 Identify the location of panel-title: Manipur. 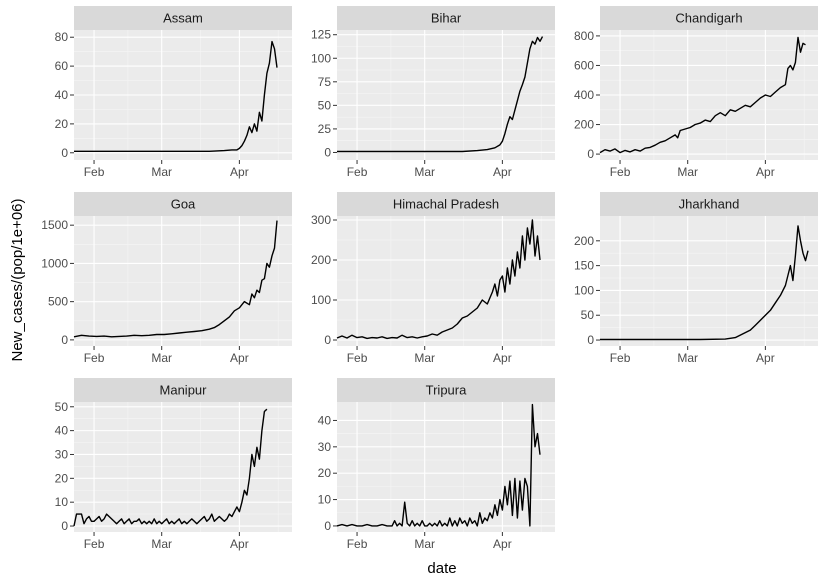
(184, 390).